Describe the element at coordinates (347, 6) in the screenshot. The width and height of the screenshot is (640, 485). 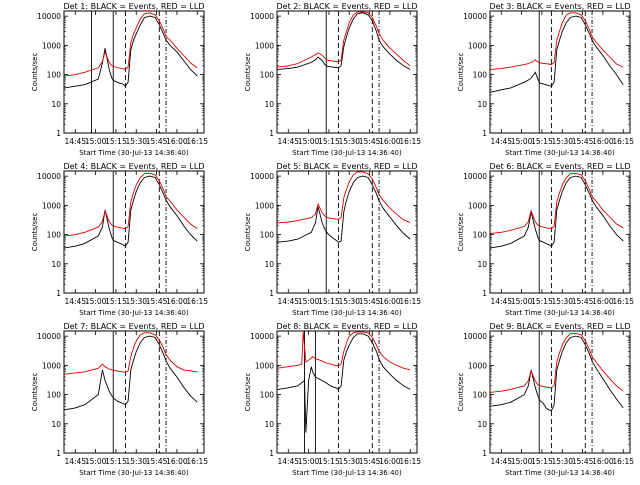
I see `panel-title: Det 2: BLACK = Events, RED = LLD` at that location.